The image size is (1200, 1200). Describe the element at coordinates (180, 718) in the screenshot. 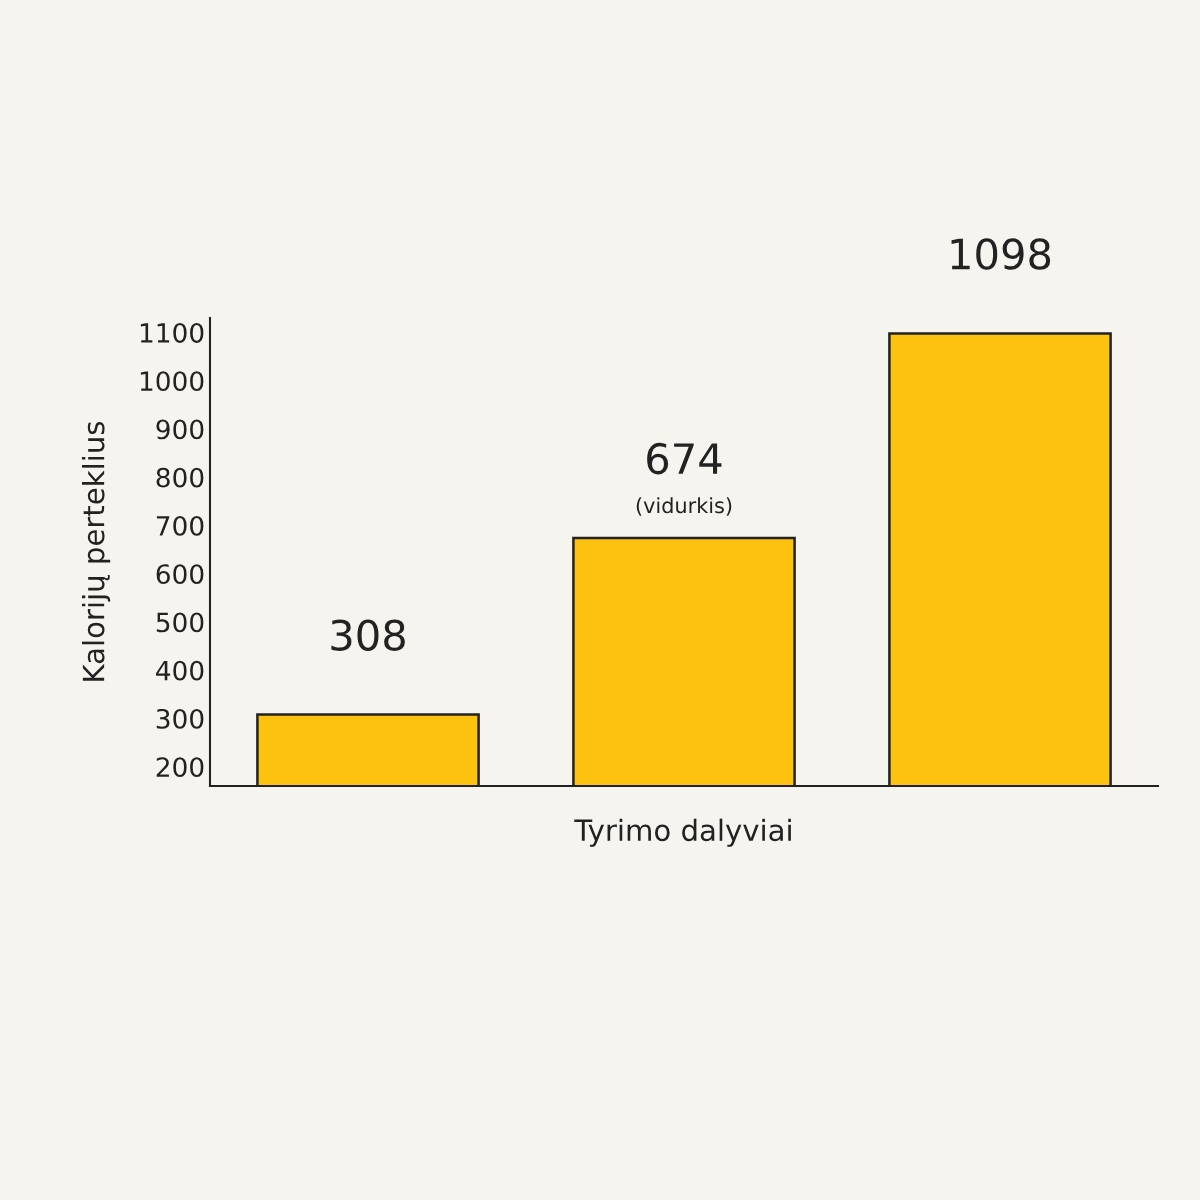

I see `y-tick-label: 300` at that location.